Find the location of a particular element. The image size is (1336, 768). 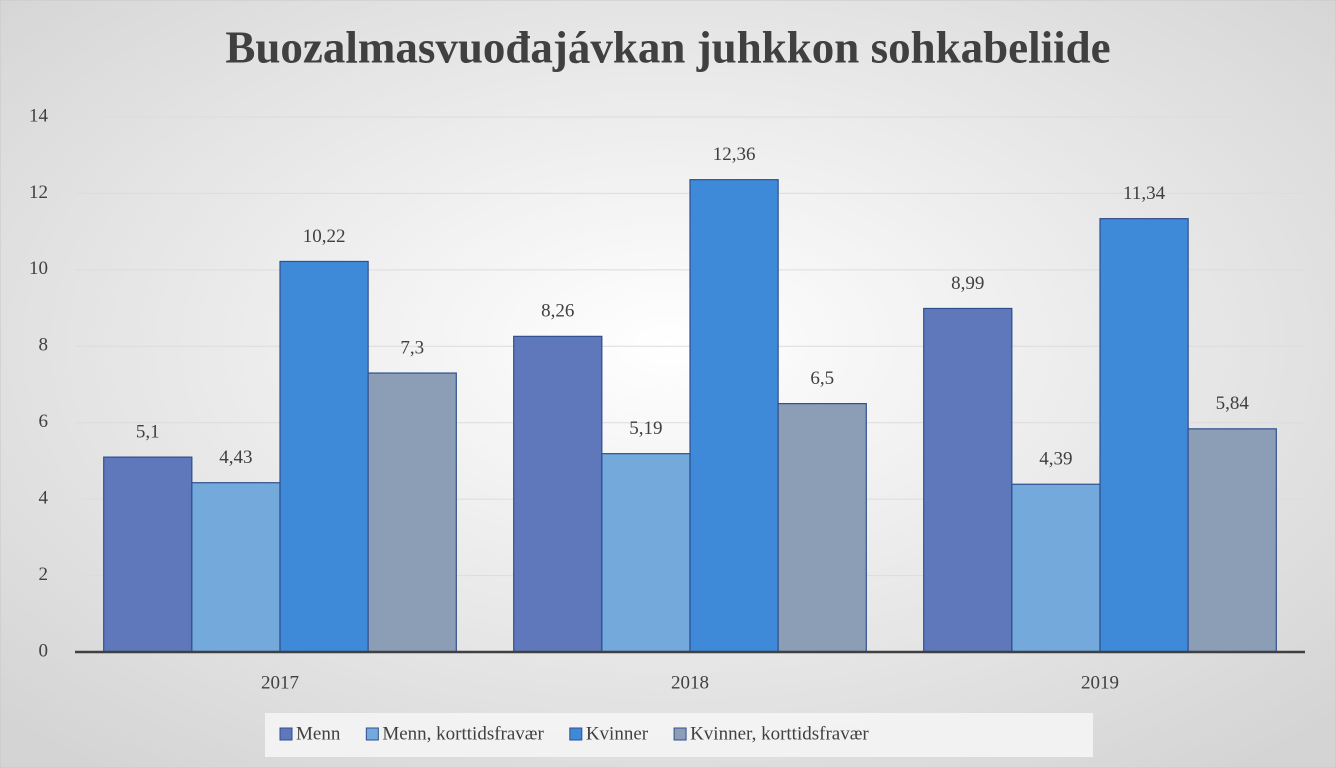

legend-label: Kvinner is located at coordinates (617, 733).